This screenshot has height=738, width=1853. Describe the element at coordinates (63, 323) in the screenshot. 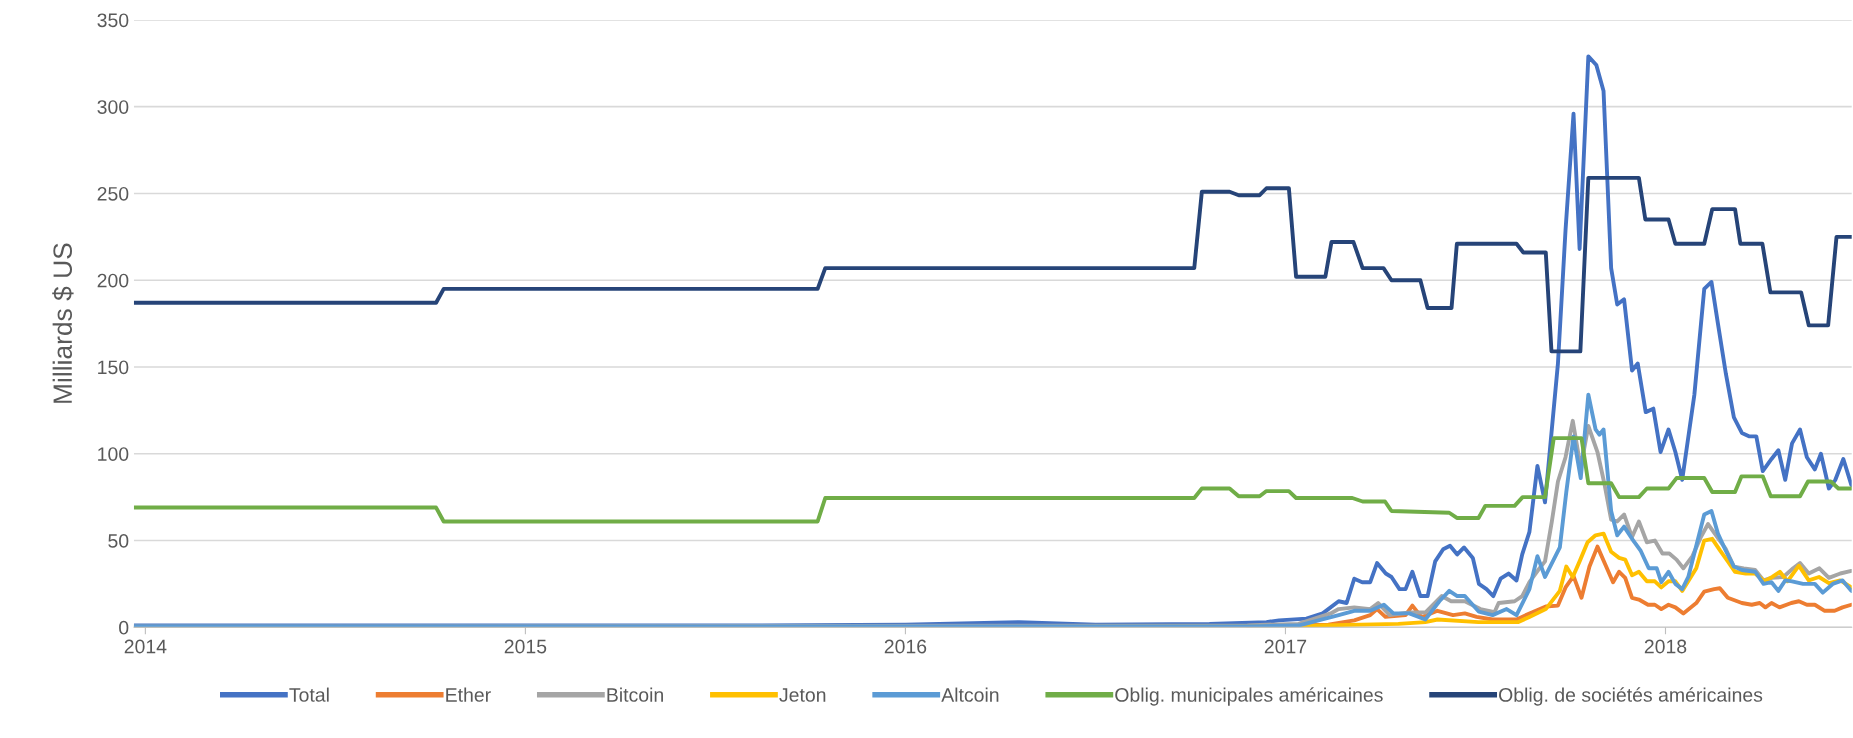

I see `y-axis-title: Milliards $ US` at that location.